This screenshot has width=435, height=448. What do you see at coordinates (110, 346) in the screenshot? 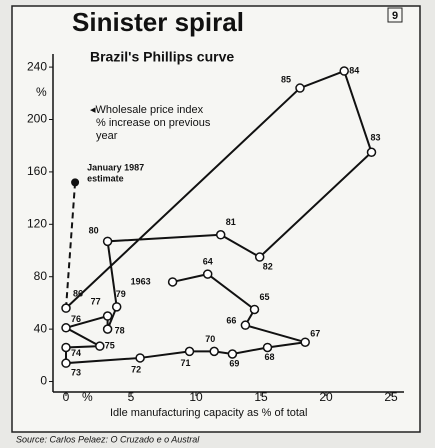
I see `point-label: 75` at bounding box center [110, 346].